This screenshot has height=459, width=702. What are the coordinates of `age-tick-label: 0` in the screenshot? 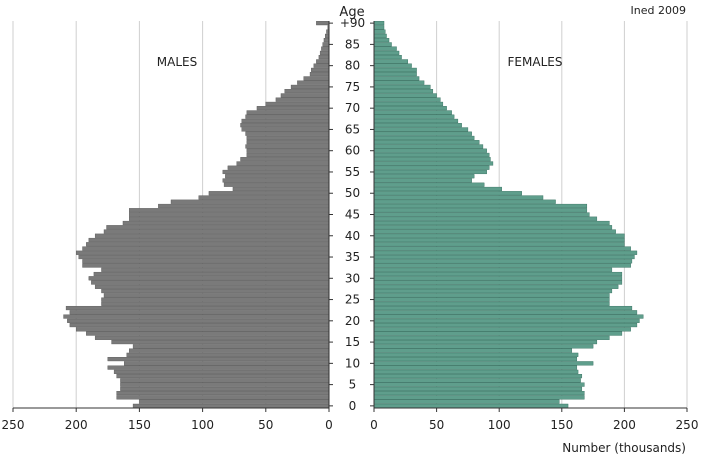 It's located at (353, 406).